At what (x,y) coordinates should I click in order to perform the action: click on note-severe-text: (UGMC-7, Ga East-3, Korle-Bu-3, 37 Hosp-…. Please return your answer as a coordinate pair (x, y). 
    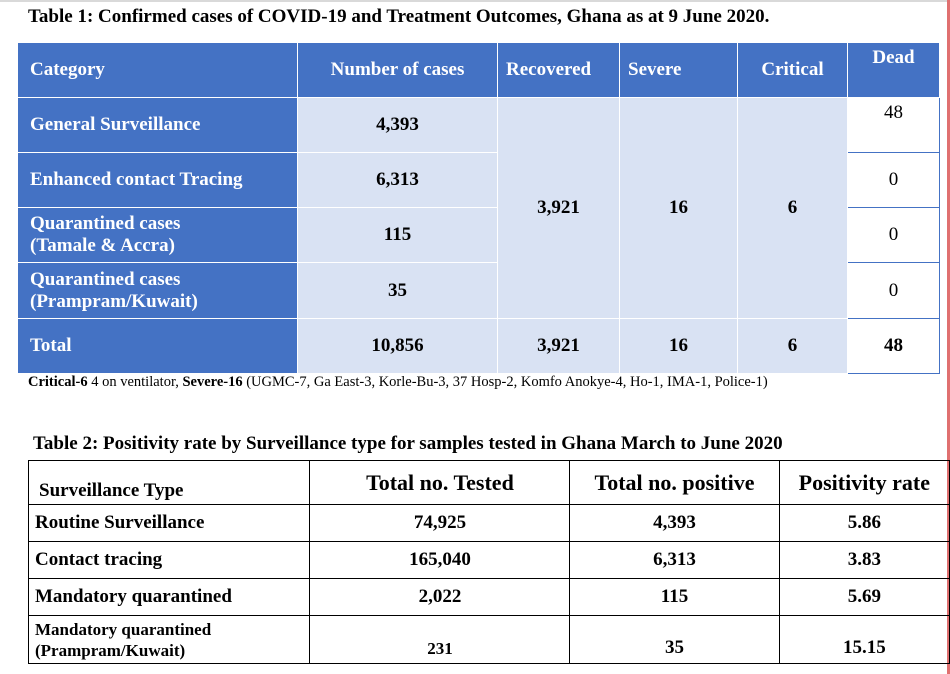
    Looking at the image, I should click on (505, 382).